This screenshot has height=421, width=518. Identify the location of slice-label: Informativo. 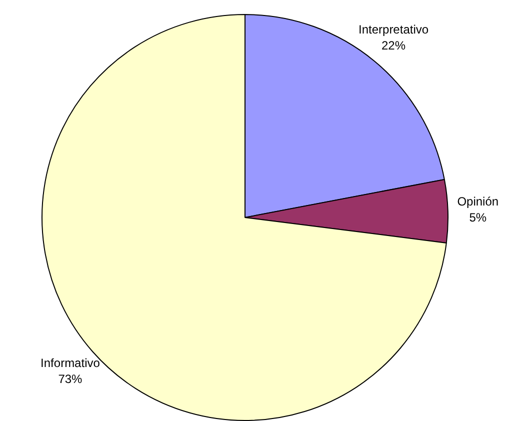
(70, 363).